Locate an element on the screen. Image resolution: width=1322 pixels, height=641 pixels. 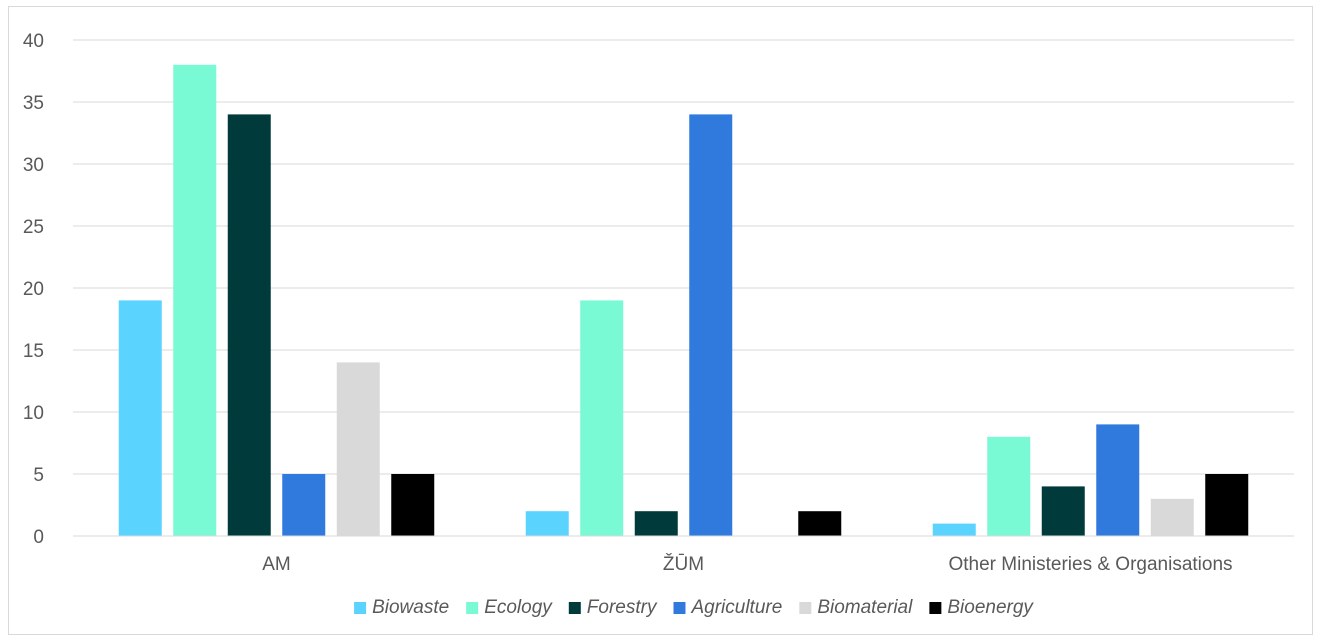
y-tick-label: 15 is located at coordinates (33, 351).